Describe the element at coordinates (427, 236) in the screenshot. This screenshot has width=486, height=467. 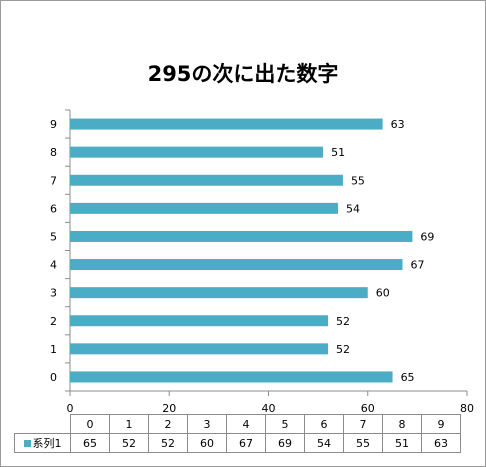
I see `data-label: 69` at that location.